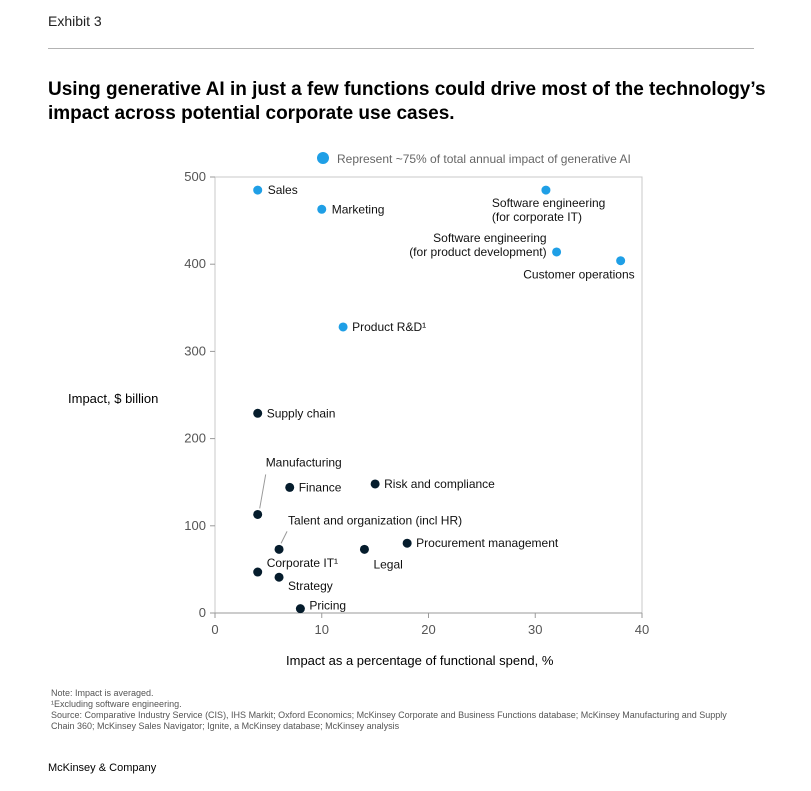  What do you see at coordinates (358, 209) in the screenshot?
I see `data-label: Marketing` at bounding box center [358, 209].